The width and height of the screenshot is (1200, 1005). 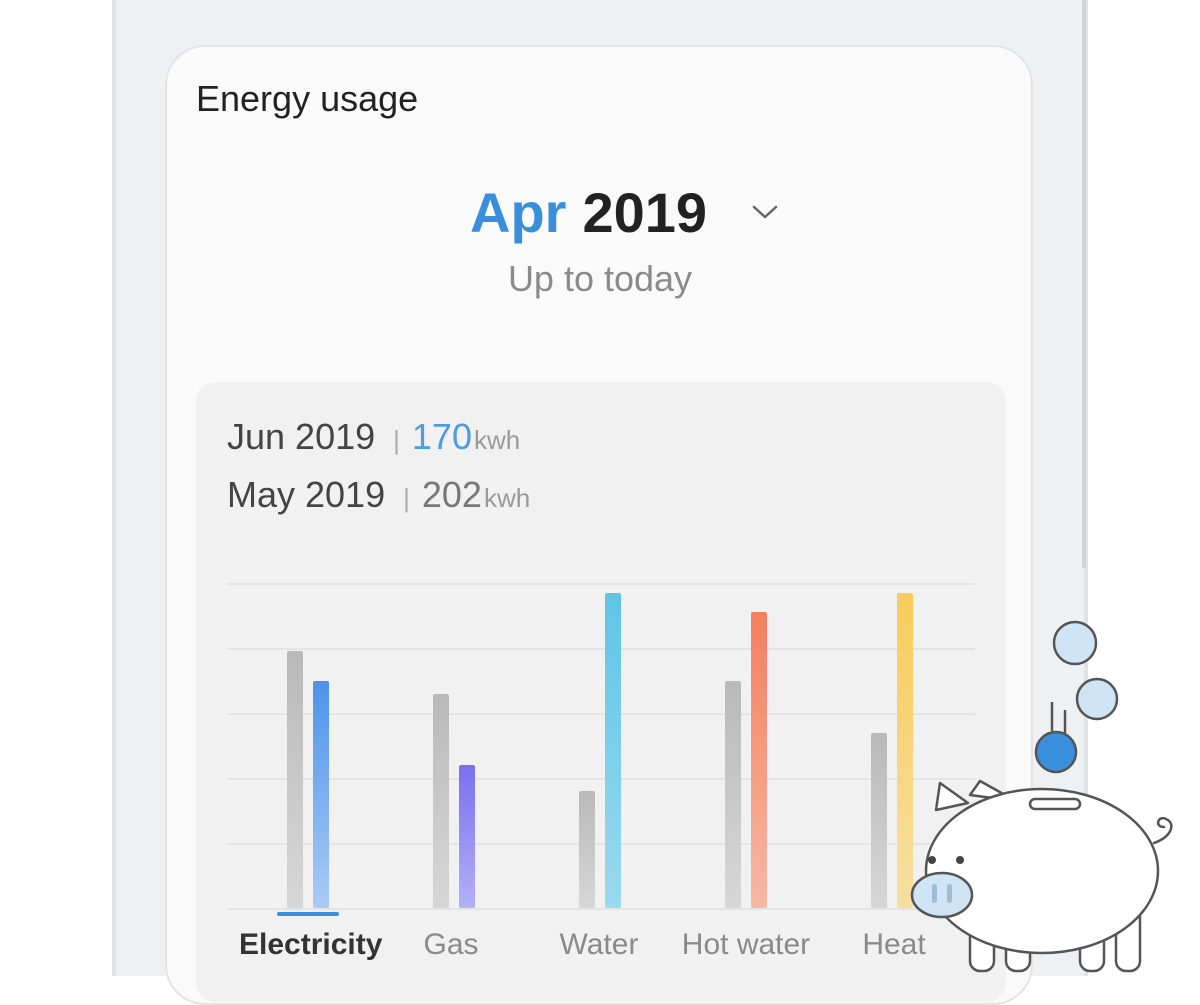 What do you see at coordinates (1050, 798) in the screenshot?
I see `piggy-bank-icon` at bounding box center [1050, 798].